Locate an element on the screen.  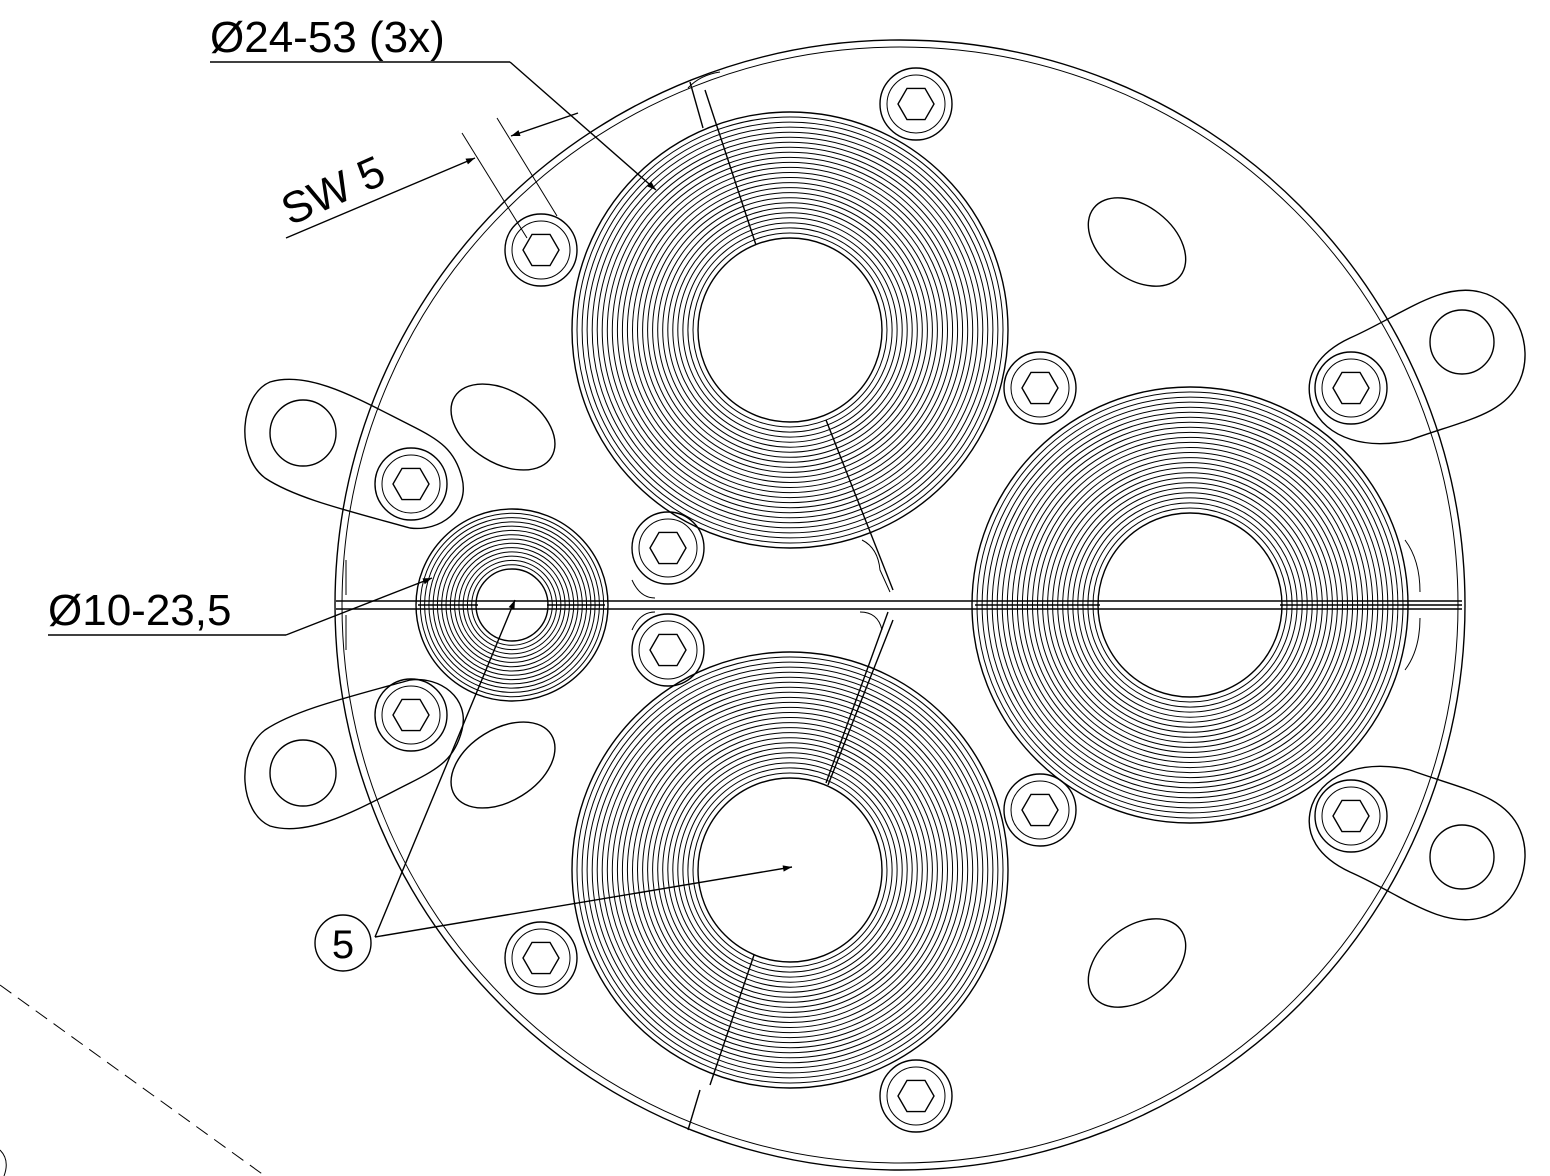
dimension-large-diameter: Ø24-53 (3x) is located at coordinates (433, 102).